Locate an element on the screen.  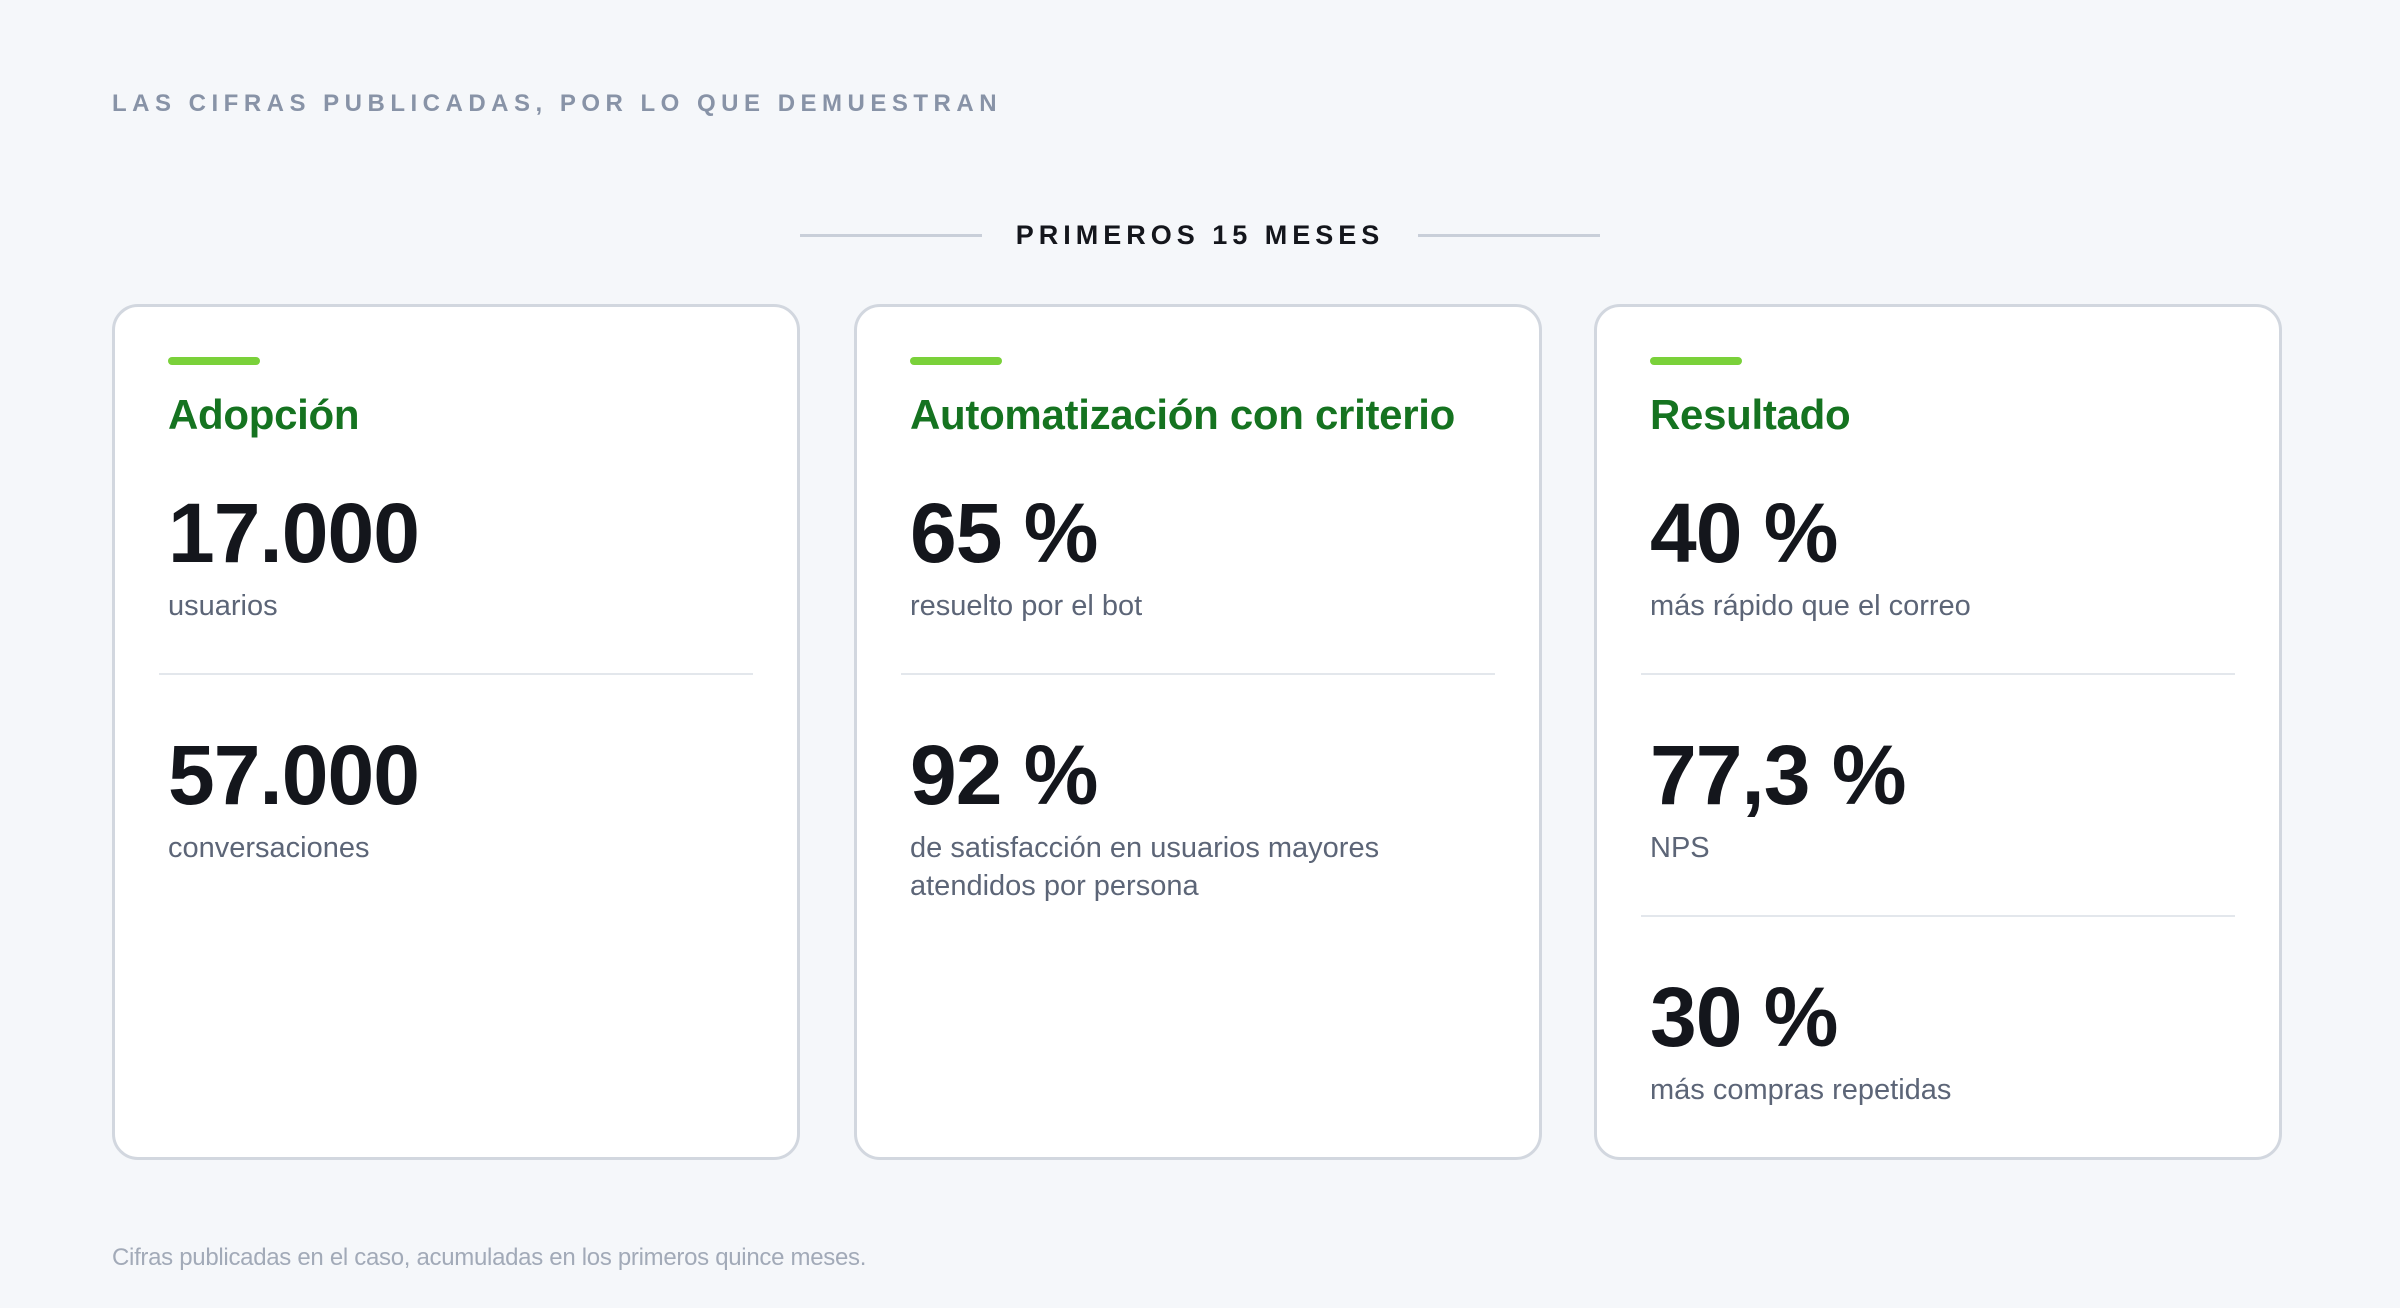
metric-value: 57.000 is located at coordinates (294, 775).